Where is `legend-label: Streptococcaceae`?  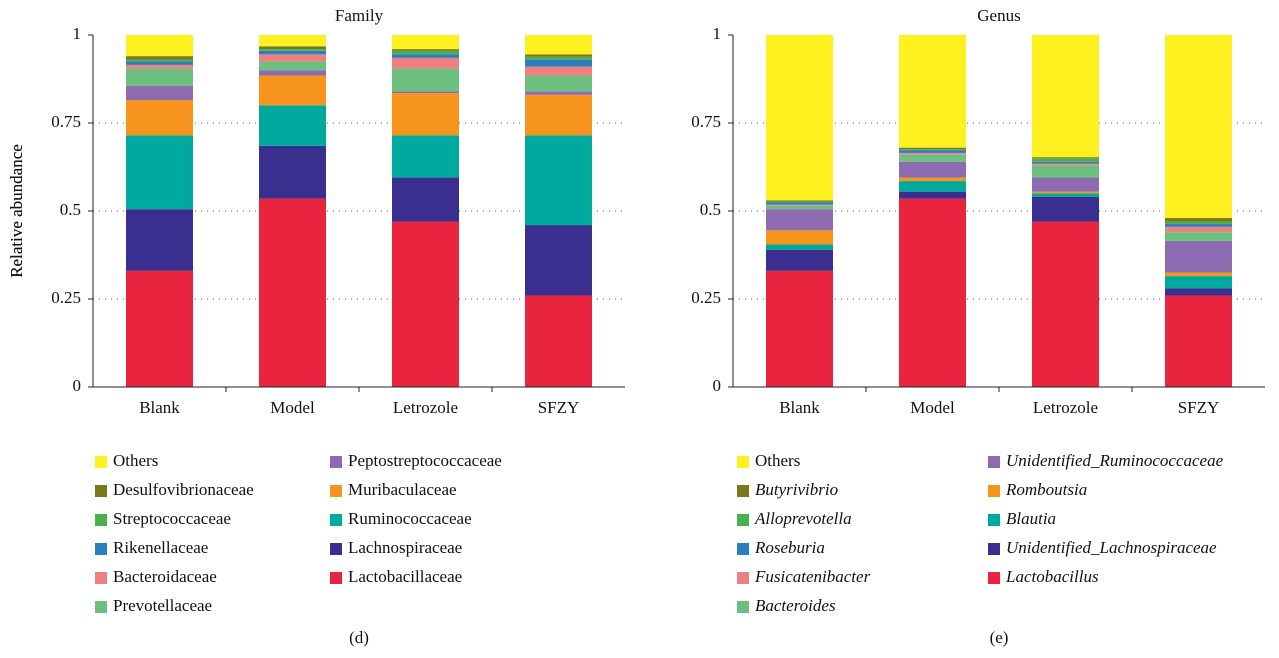 legend-label: Streptococcaceae is located at coordinates (172, 518).